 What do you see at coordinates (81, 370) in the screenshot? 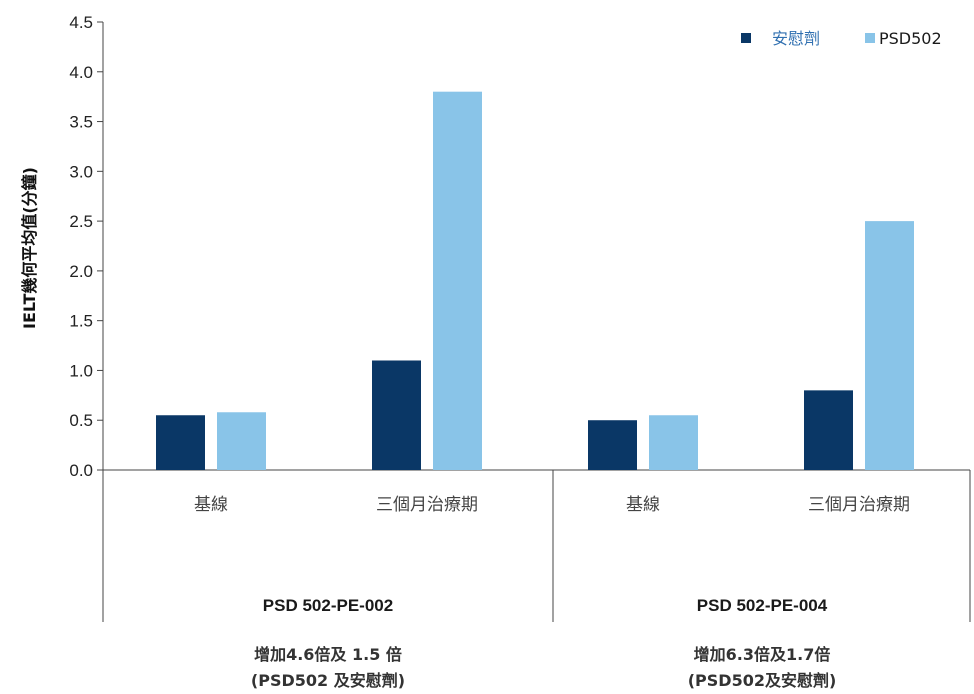
I see `y-tick-label: 1.0` at bounding box center [81, 370].